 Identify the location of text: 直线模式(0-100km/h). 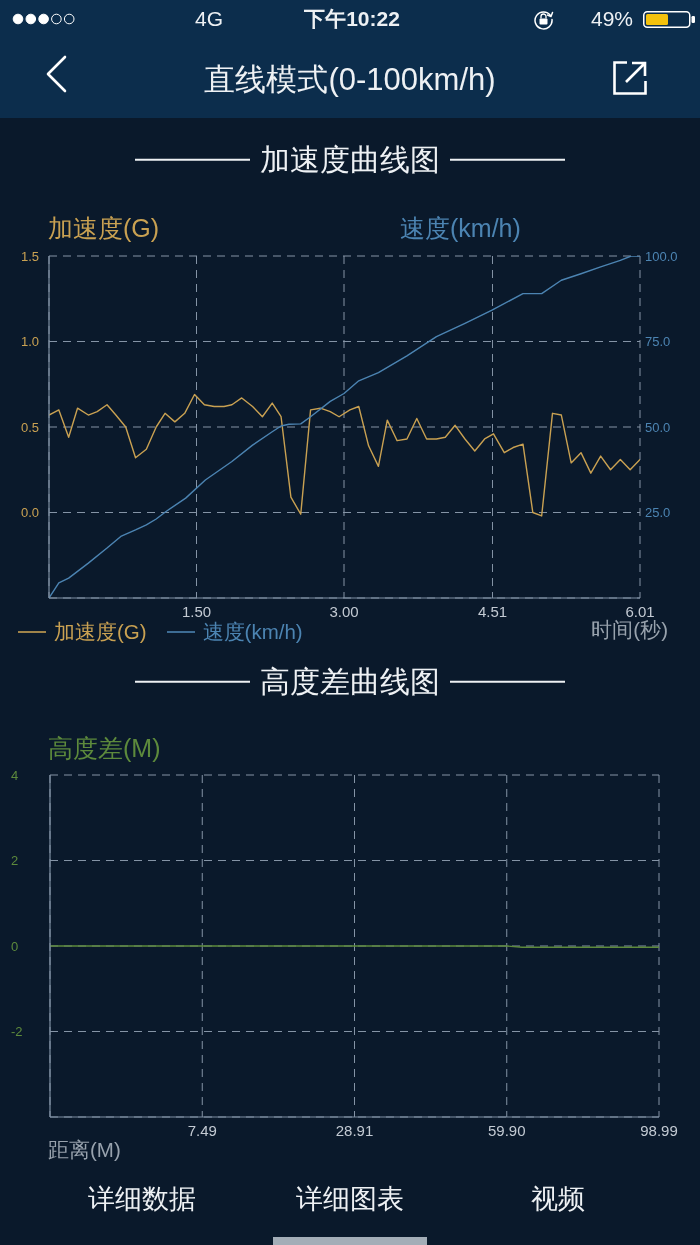
(350, 80).